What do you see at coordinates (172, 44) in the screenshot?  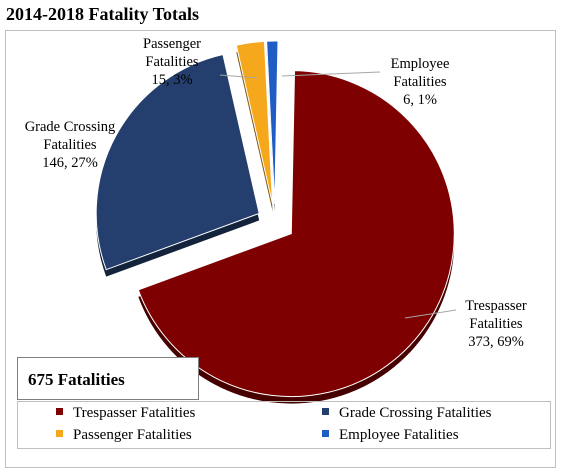 I see `data-label-passenger-line1: Passenger` at bounding box center [172, 44].